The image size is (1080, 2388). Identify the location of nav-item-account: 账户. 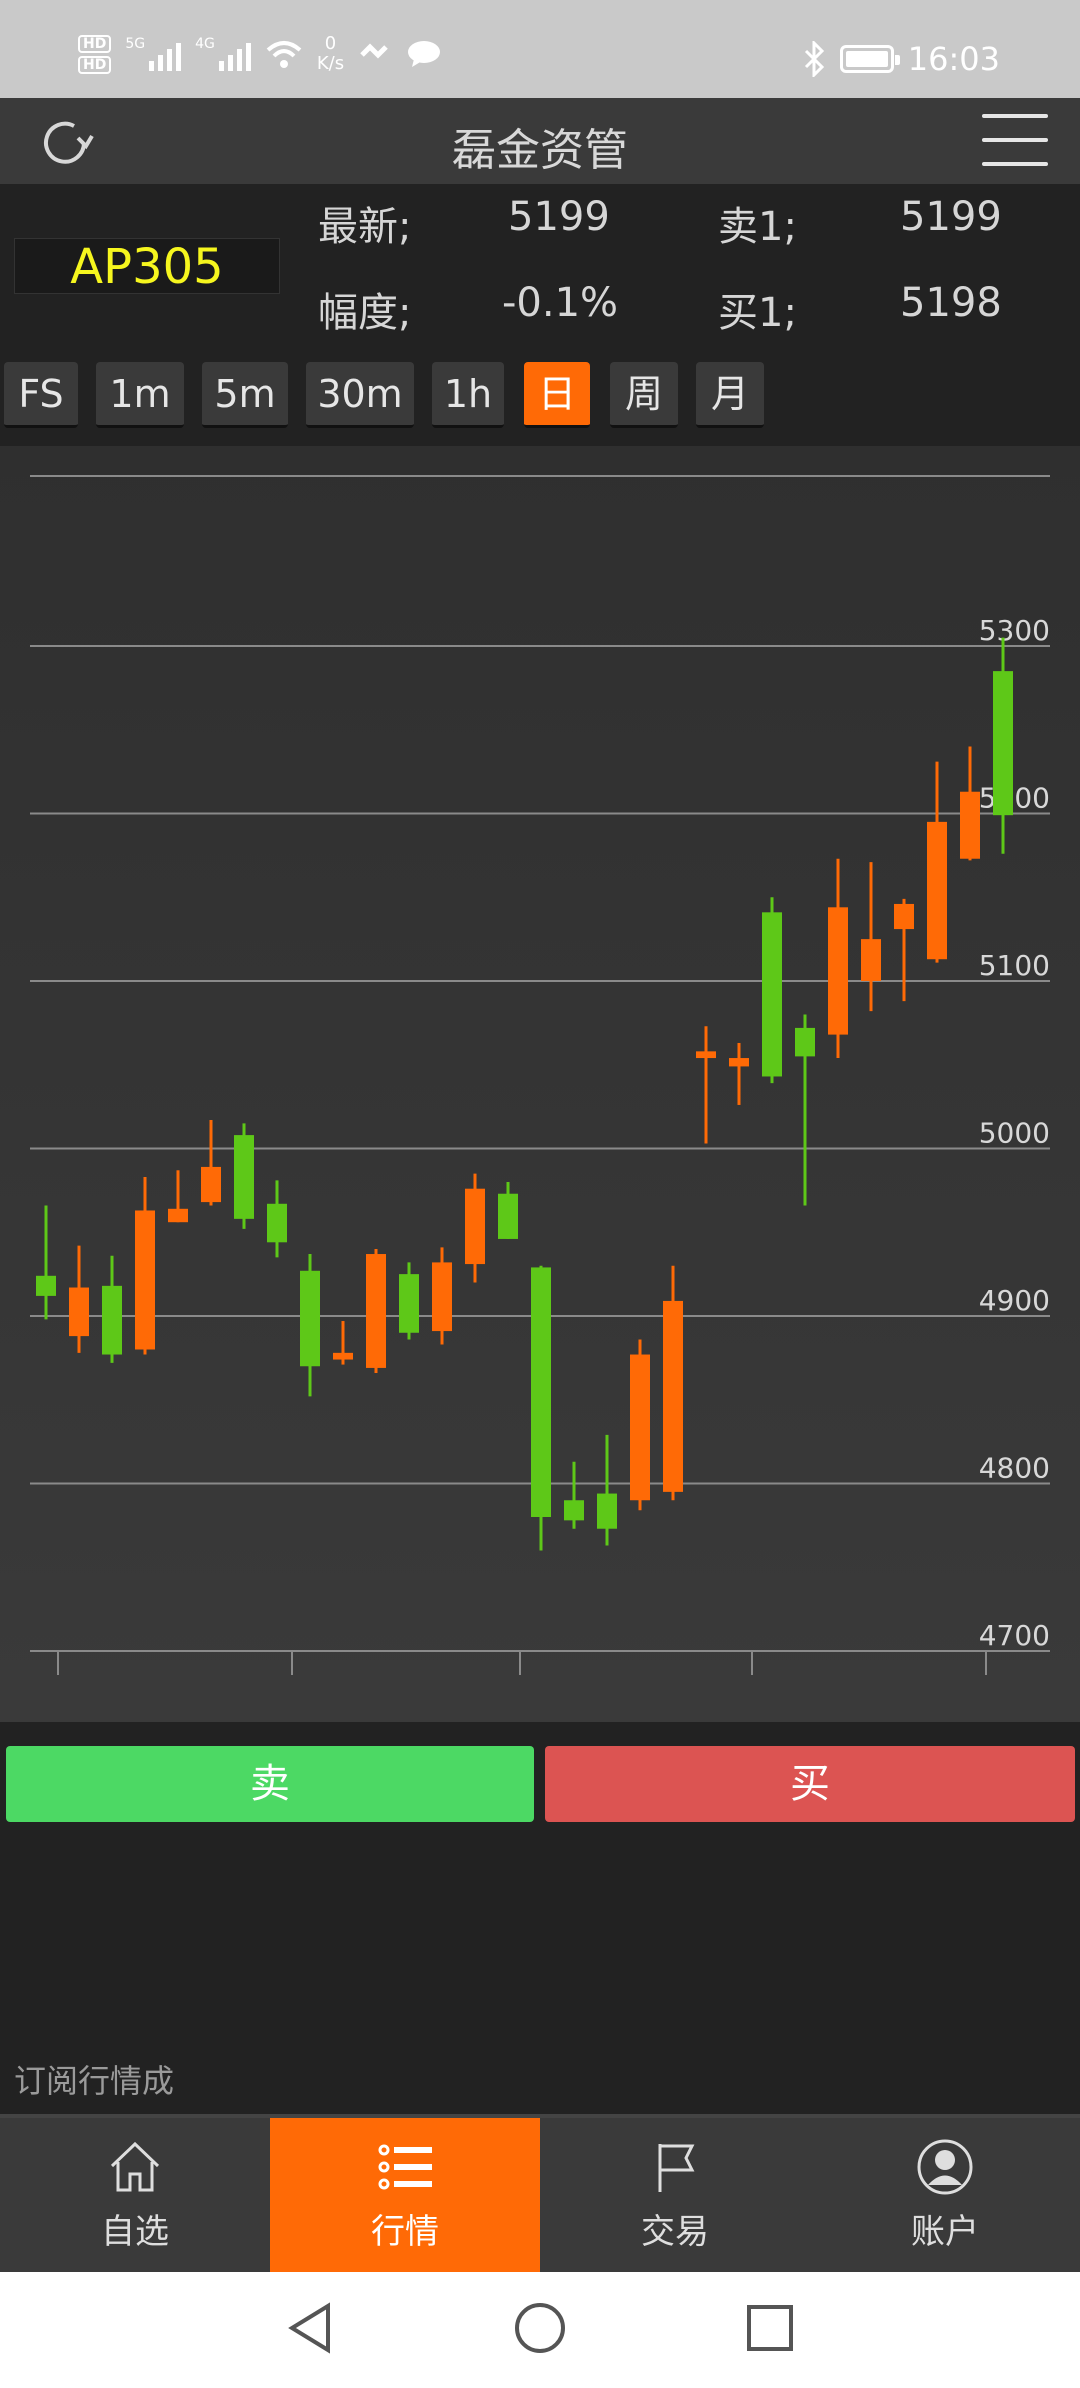
(945, 2195).